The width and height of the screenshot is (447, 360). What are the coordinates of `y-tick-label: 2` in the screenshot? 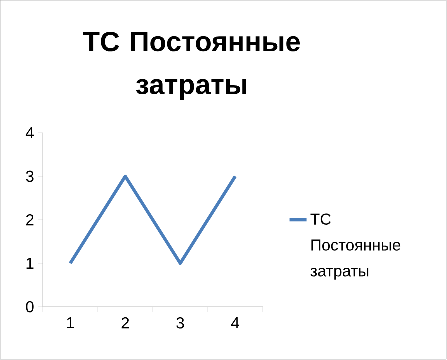 It's located at (30, 220).